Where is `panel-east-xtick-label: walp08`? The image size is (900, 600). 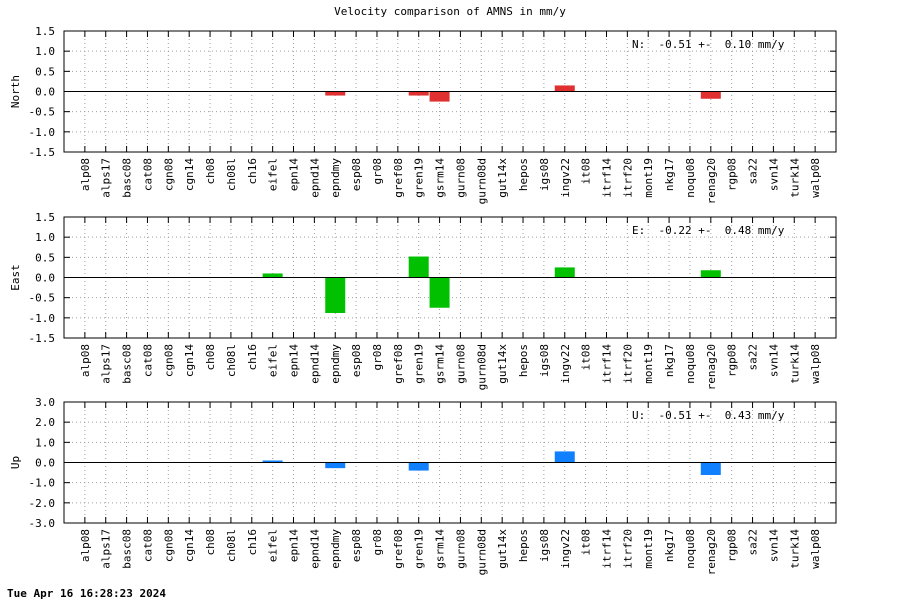 panel-east-xtick-label: walp08 is located at coordinates (815, 364).